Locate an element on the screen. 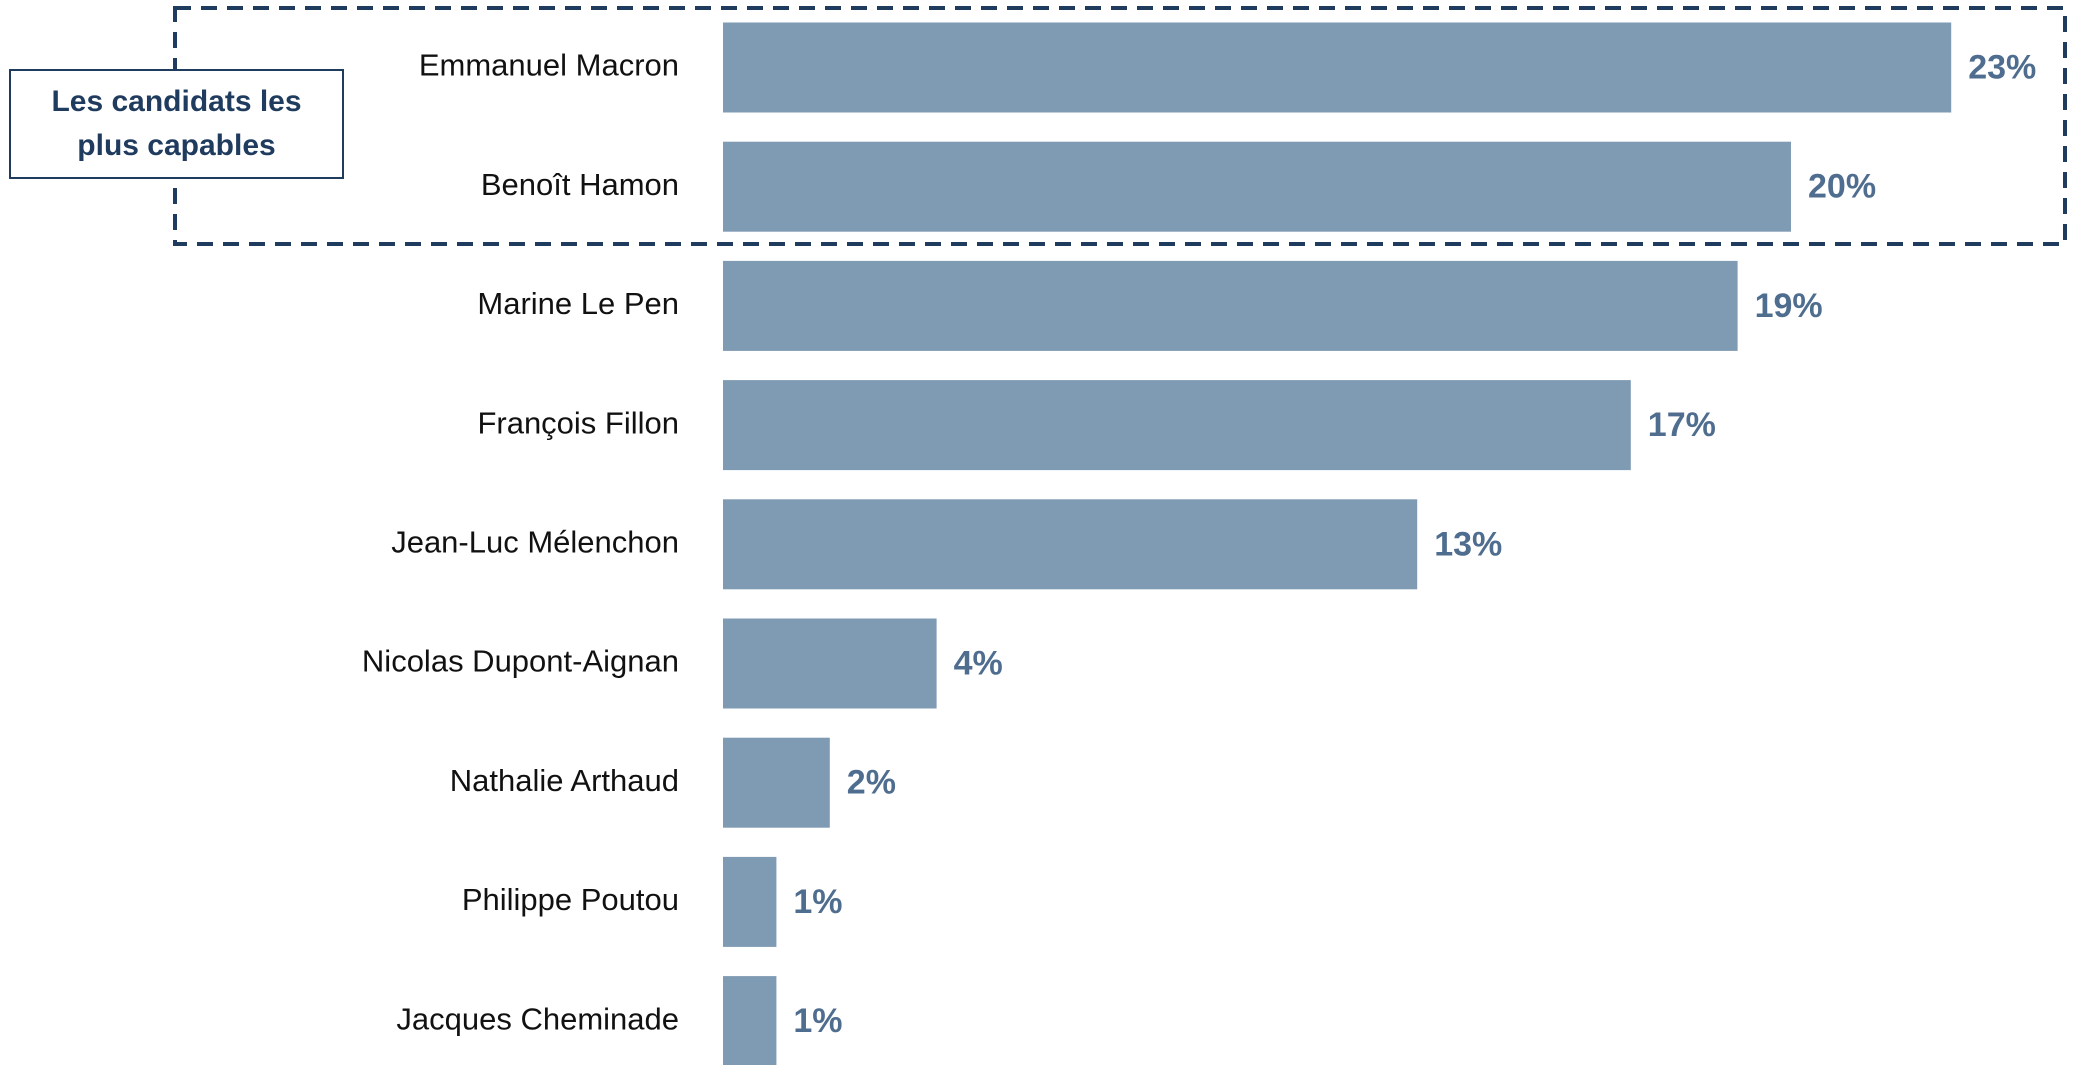 The width and height of the screenshot is (2076, 1065). value-label: 20% is located at coordinates (1842, 187).